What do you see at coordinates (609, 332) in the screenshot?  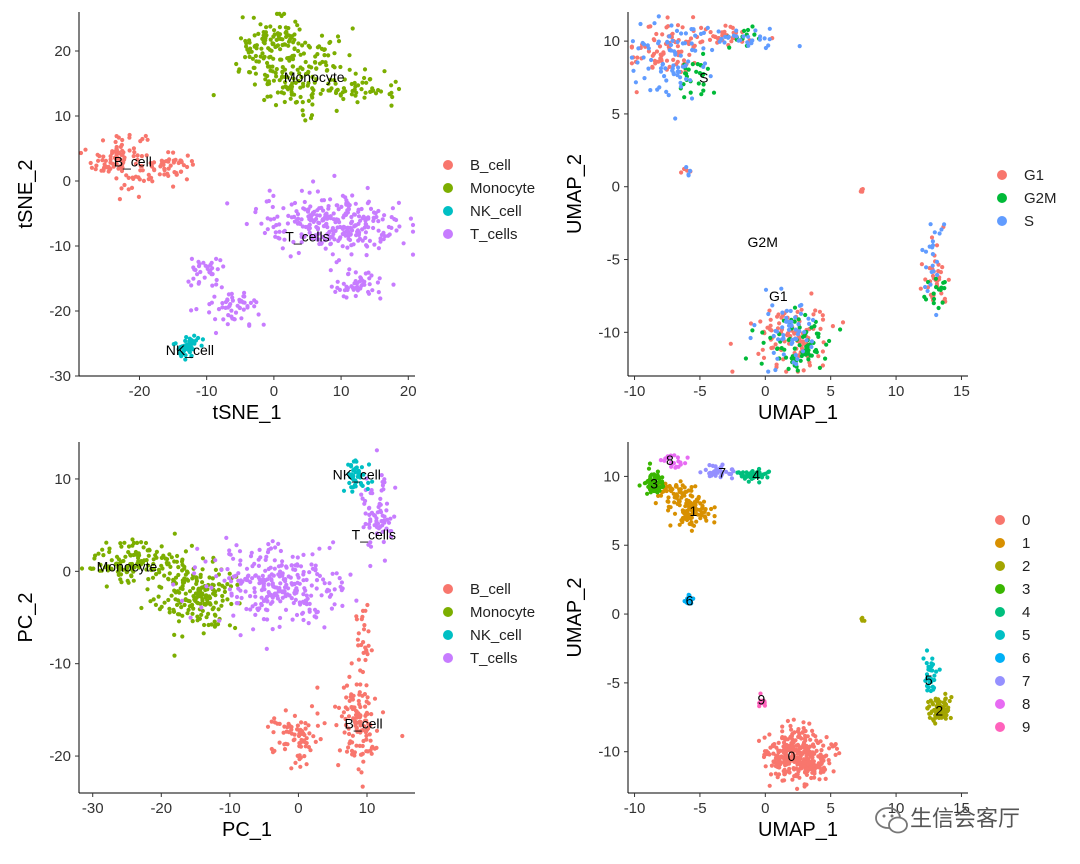 I see `y-tick-label: -10` at bounding box center [609, 332].